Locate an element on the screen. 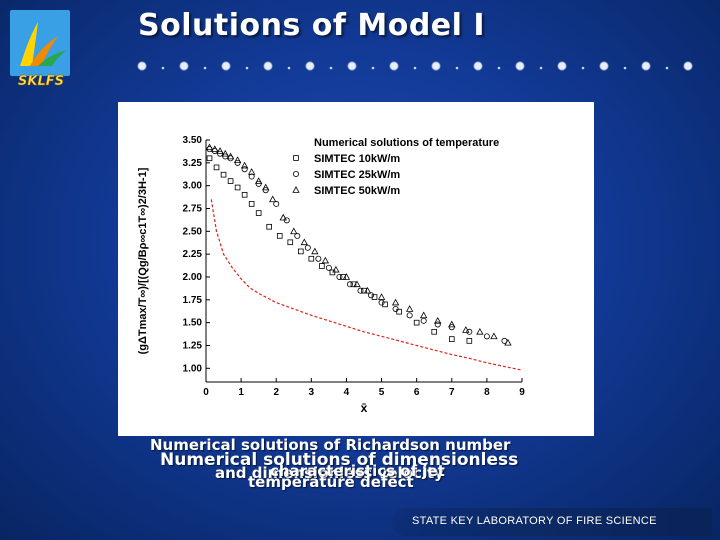 This screenshot has width=720, height=540. y-tick-label: 1.75 is located at coordinates (193, 300).